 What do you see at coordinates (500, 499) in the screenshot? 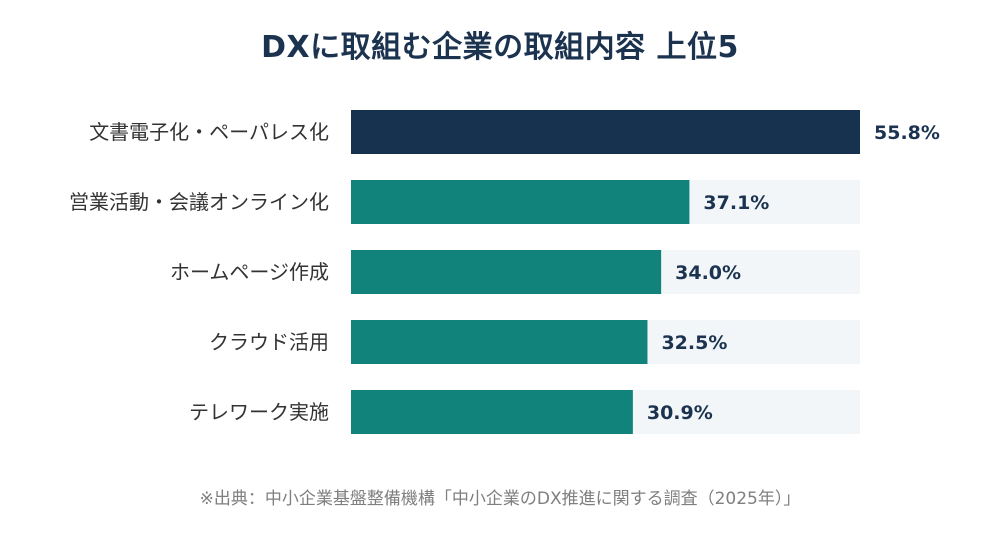
I see `source-note: ※出典：中小企業基盤整備機構「中小企業のDX推進に関する調査（2025年）」` at bounding box center [500, 499].